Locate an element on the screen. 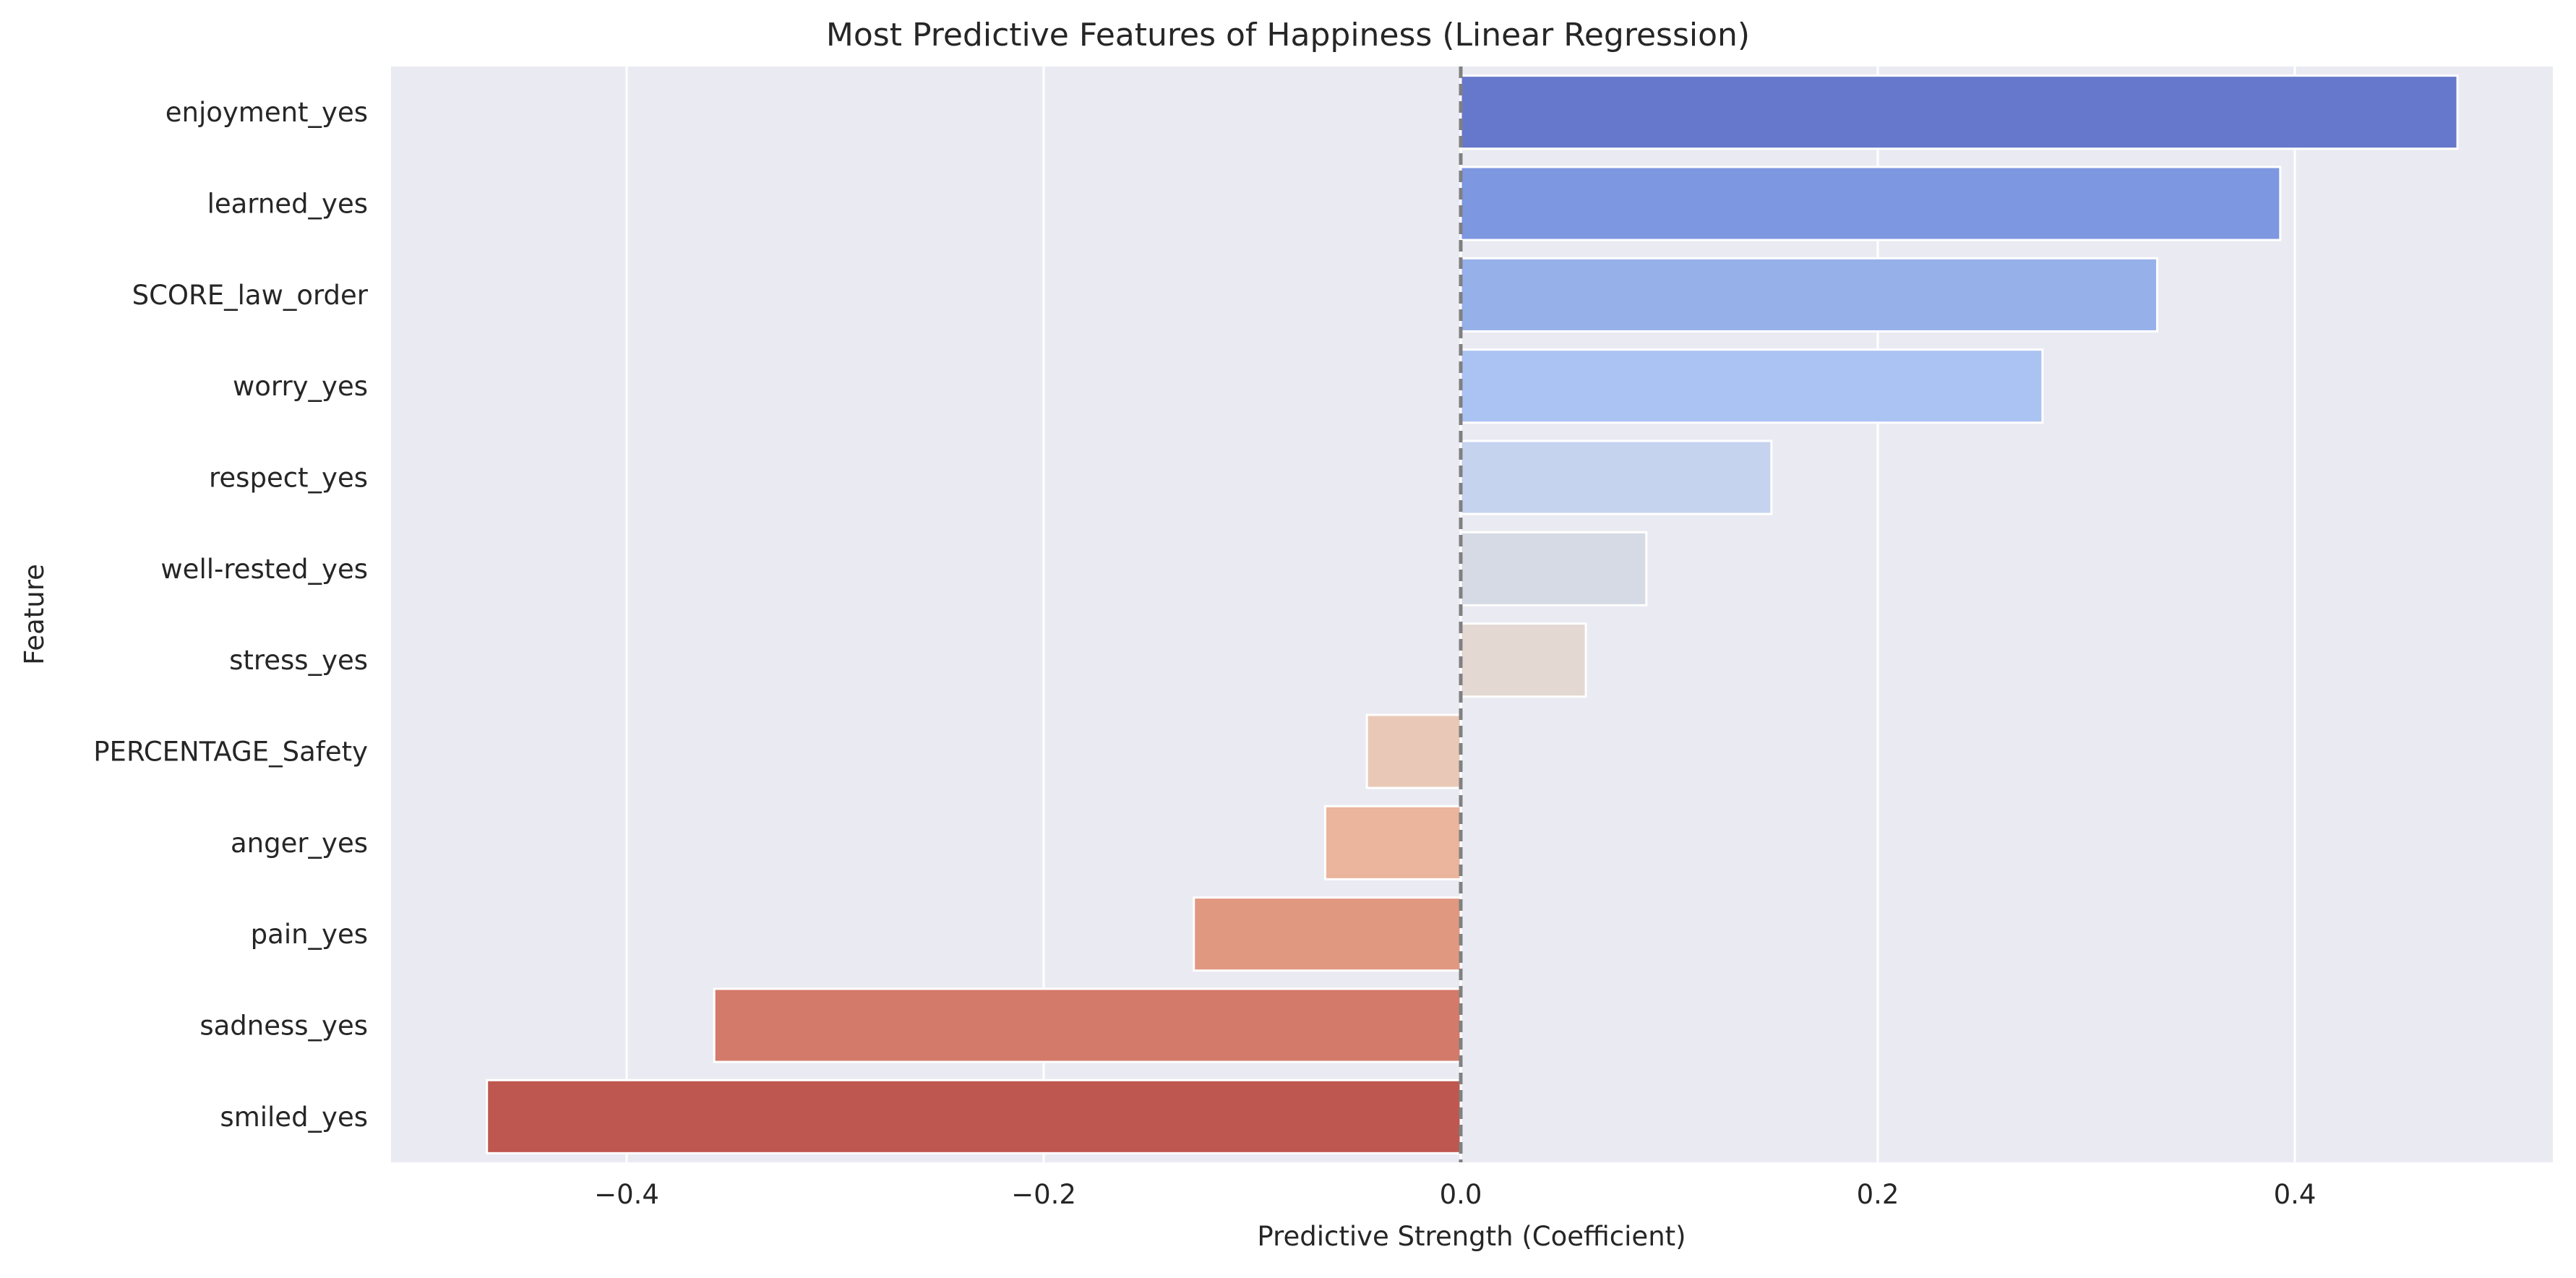 The height and width of the screenshot is (1278, 2576). bar-stress-yes is located at coordinates (1523, 660).